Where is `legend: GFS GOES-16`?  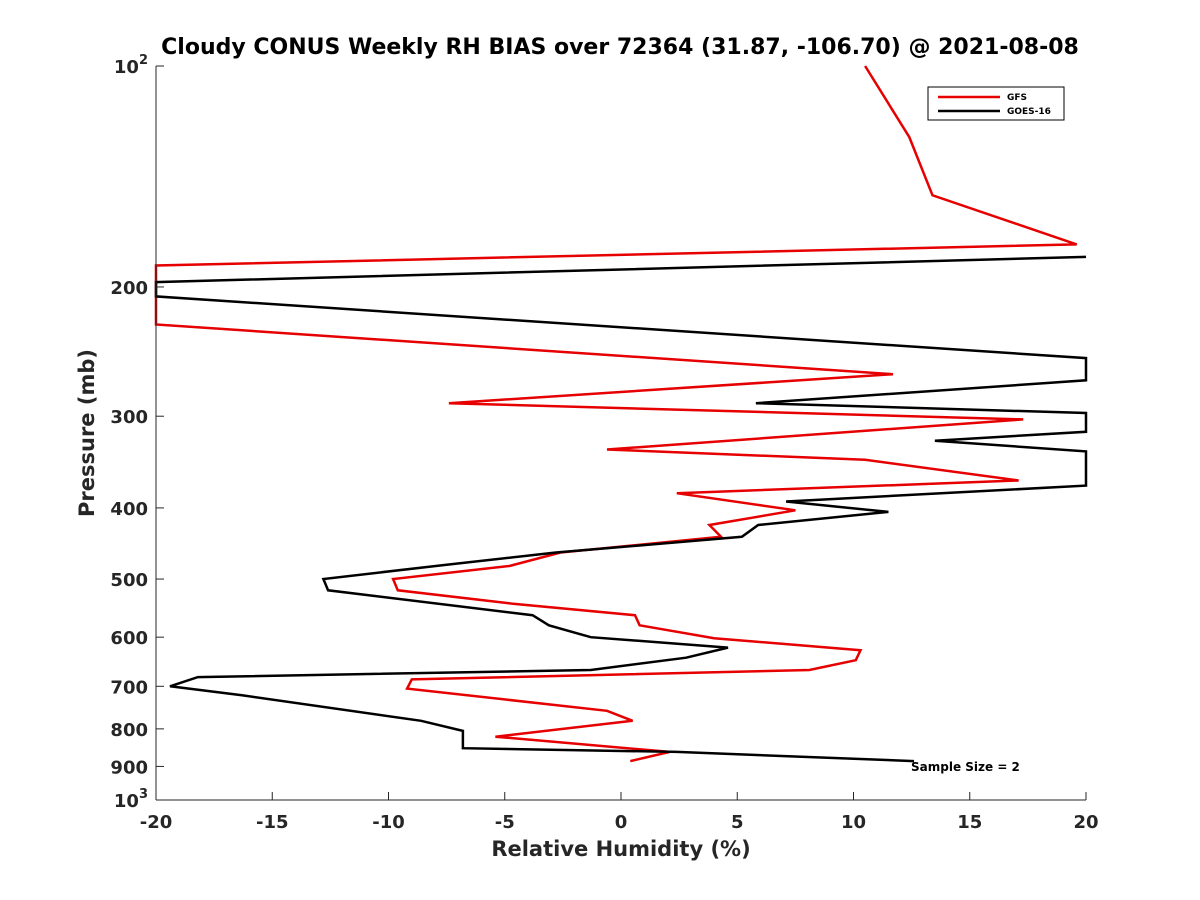 legend: GFS GOES-16 is located at coordinates (996, 103).